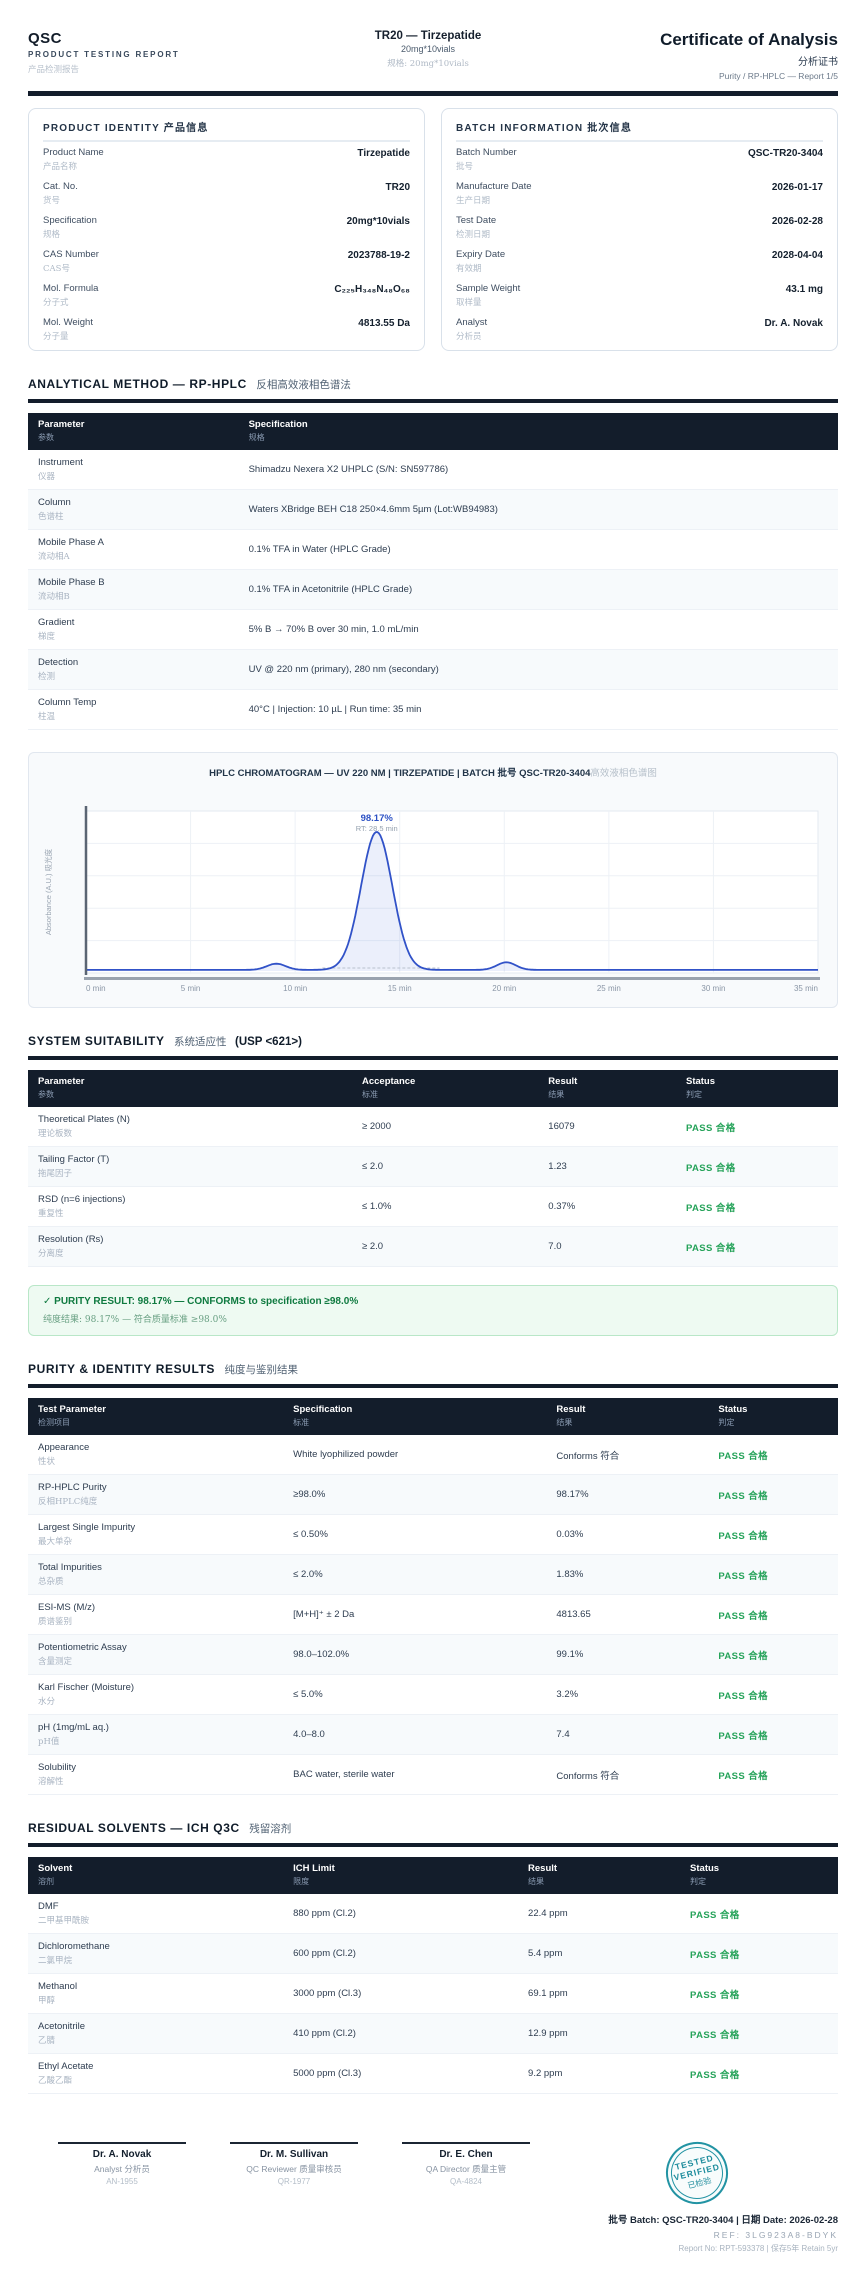  Describe the element at coordinates (415, 1734) in the screenshot. I see `specification-cell: 4.0–8.0` at that location.